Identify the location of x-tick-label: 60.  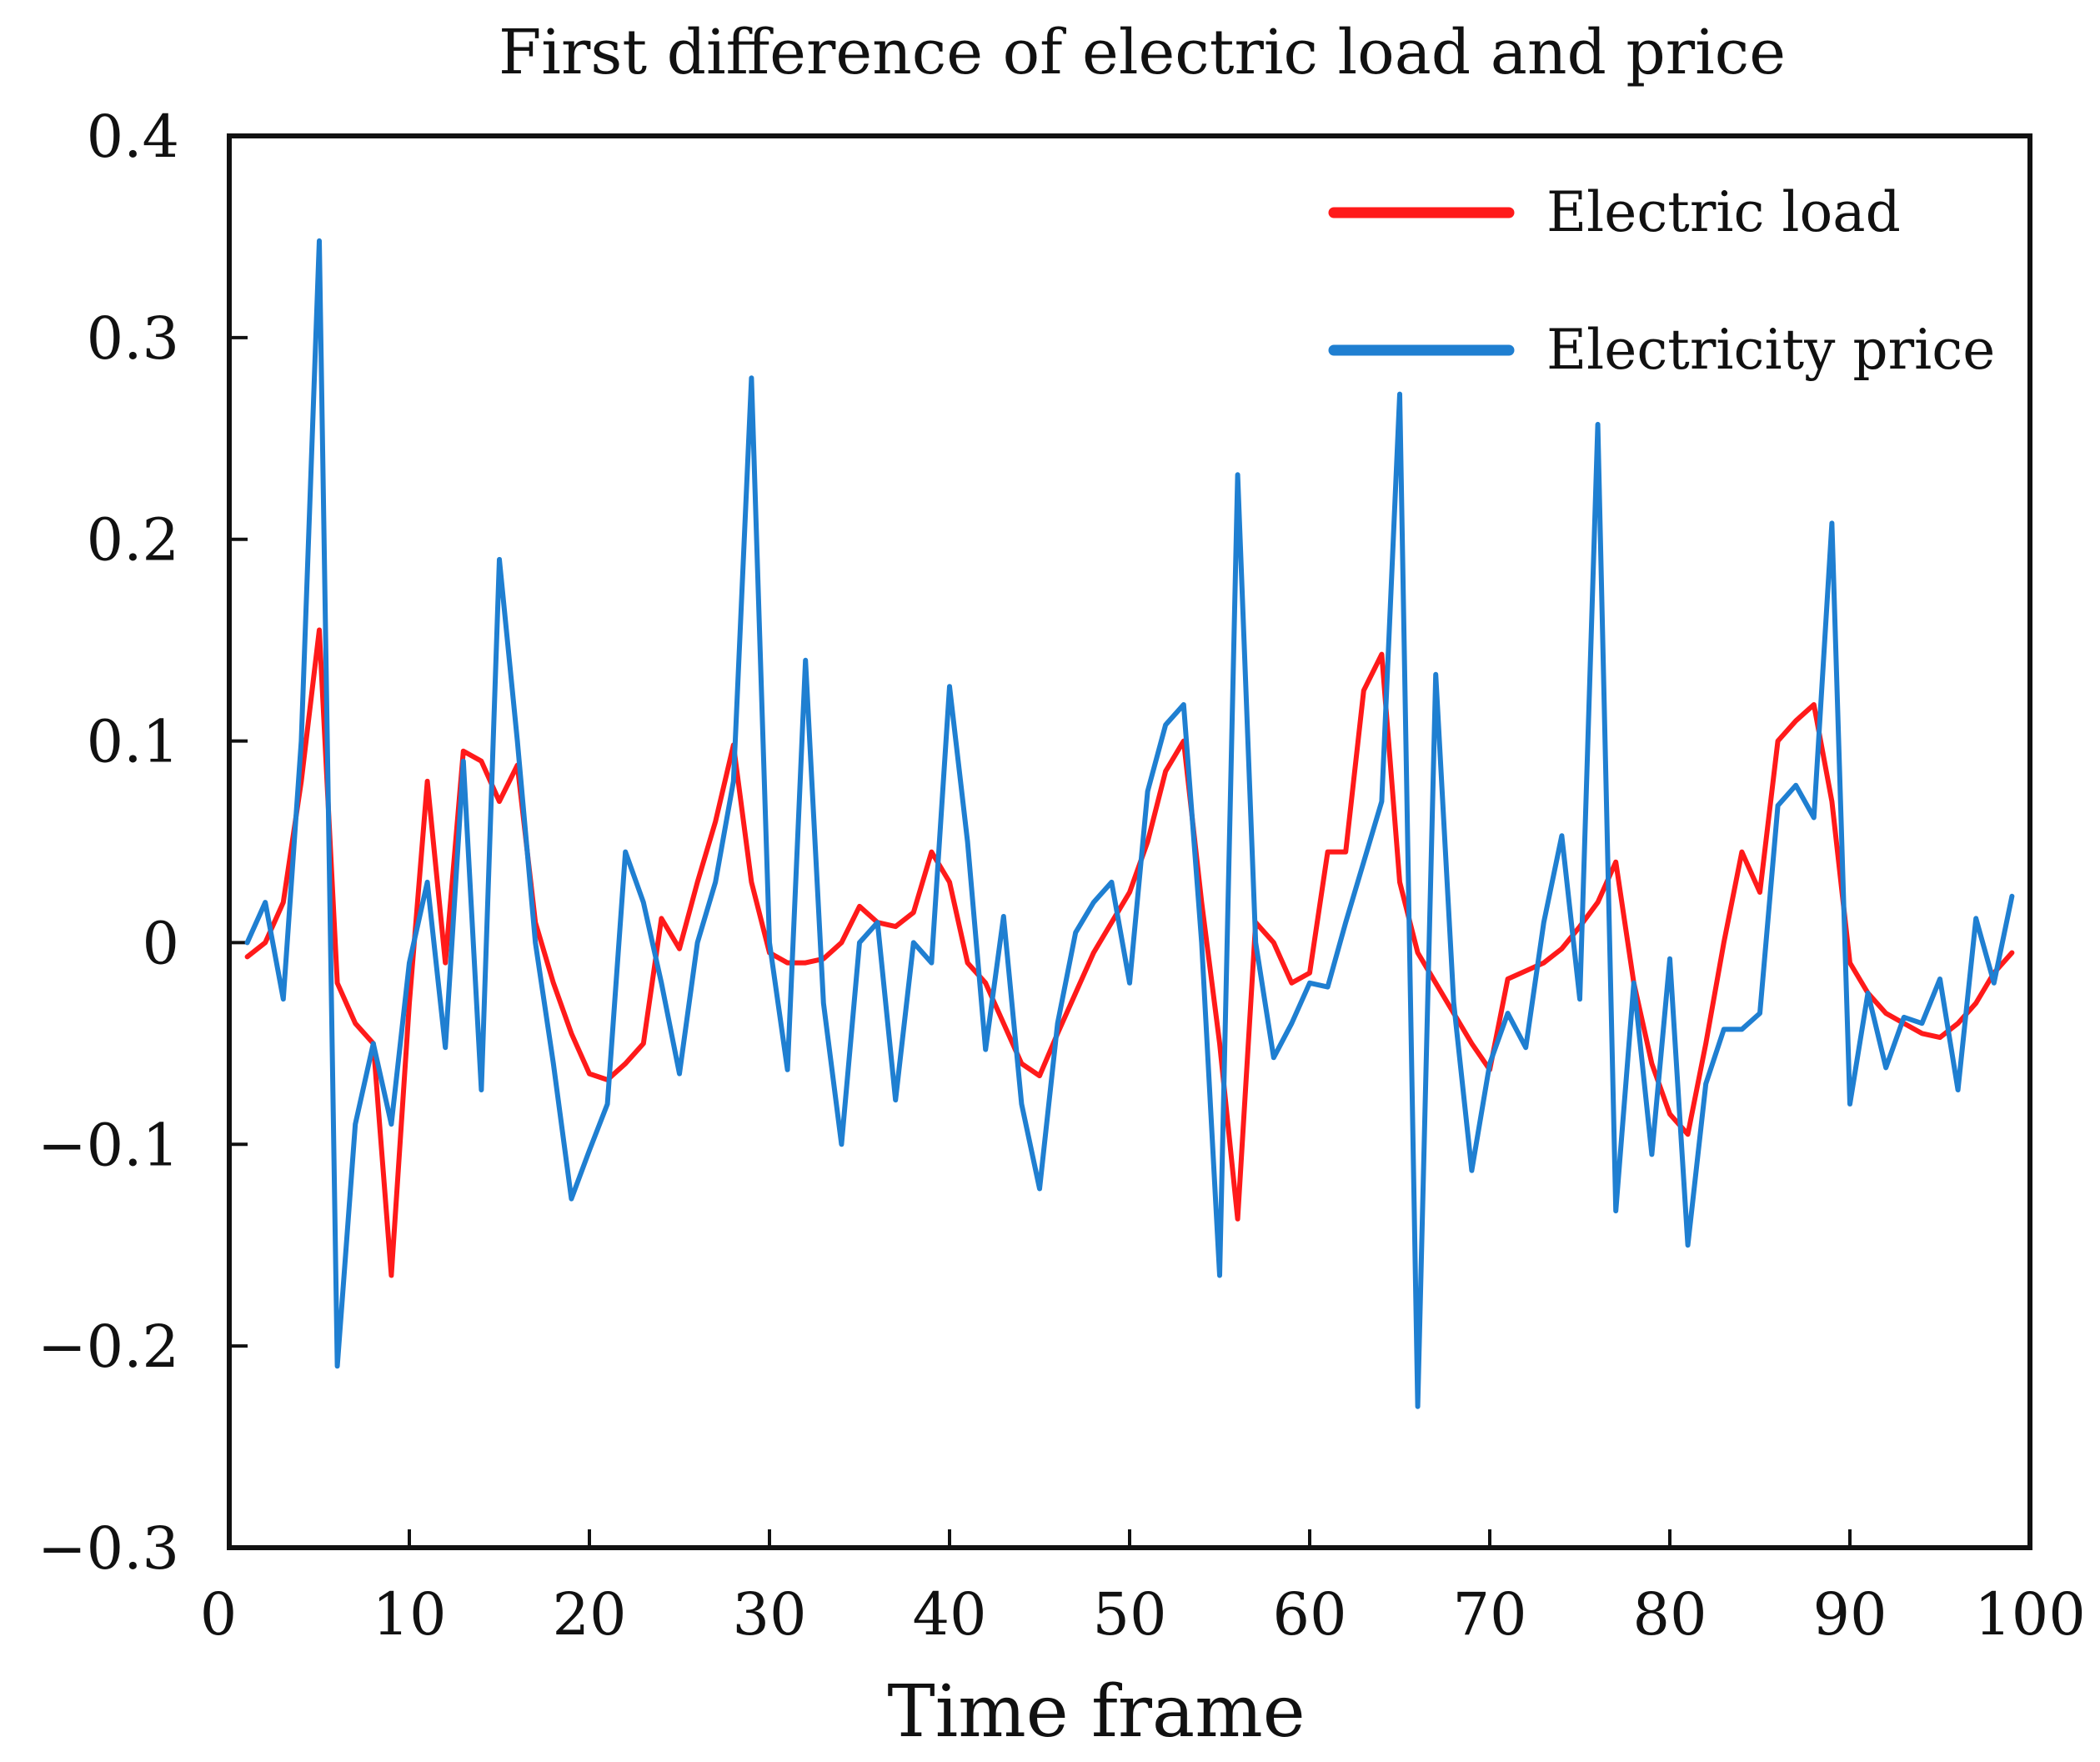
(1309, 1614).